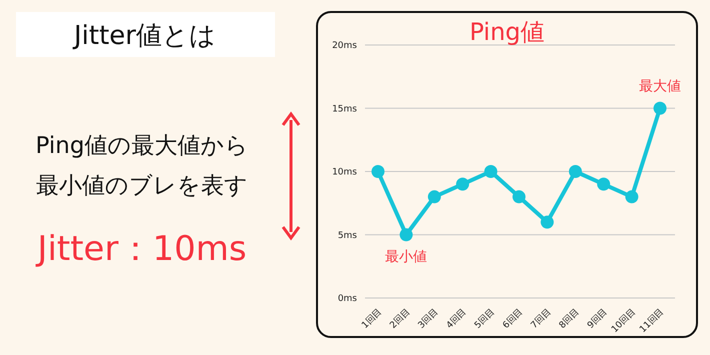 The width and height of the screenshot is (710, 355). I want to click on y-tick-label: 20ms, so click(345, 46).